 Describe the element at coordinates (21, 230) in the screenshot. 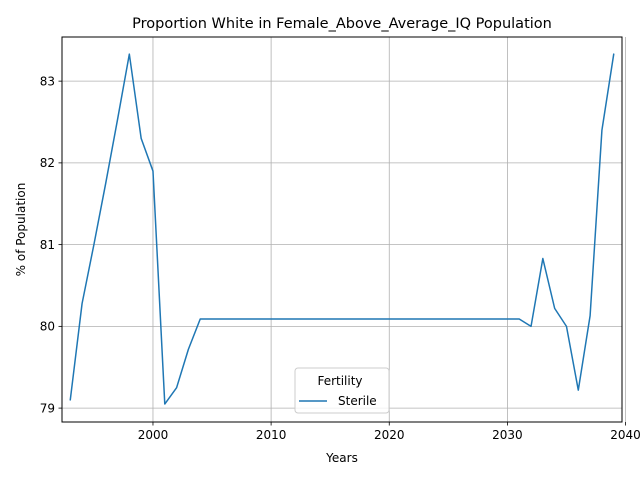

I see `y-axis-label: % of Population` at that location.